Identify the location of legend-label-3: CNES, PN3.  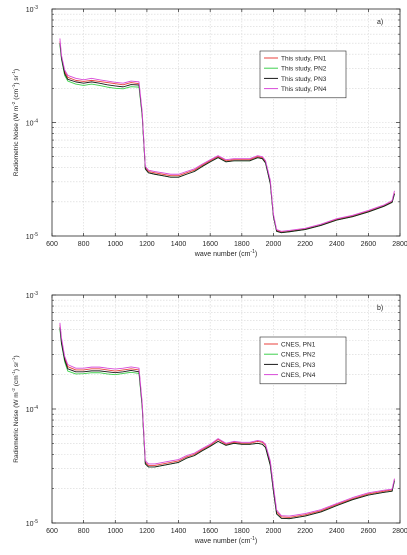
(298, 365).